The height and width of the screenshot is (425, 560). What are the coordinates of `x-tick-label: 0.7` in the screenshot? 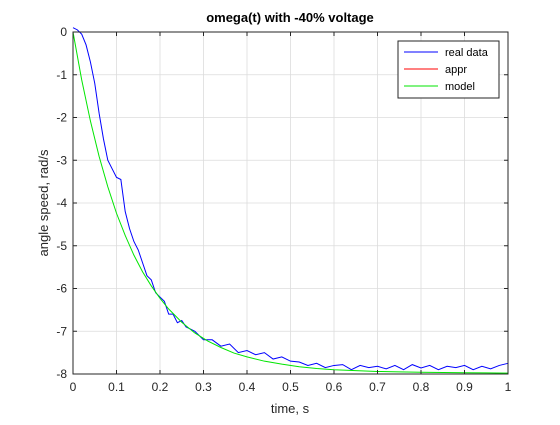 It's located at (377, 387).